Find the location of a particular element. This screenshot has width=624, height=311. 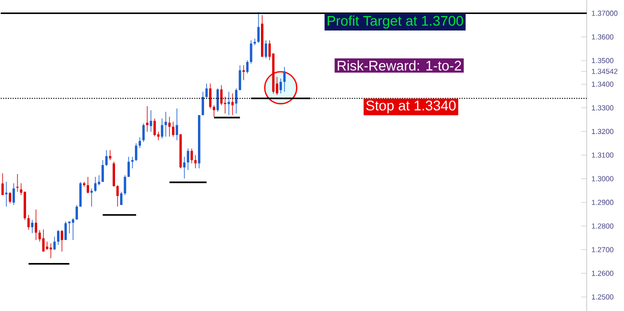

ref-line-label: Stop at 1.3340 is located at coordinates (411, 107).